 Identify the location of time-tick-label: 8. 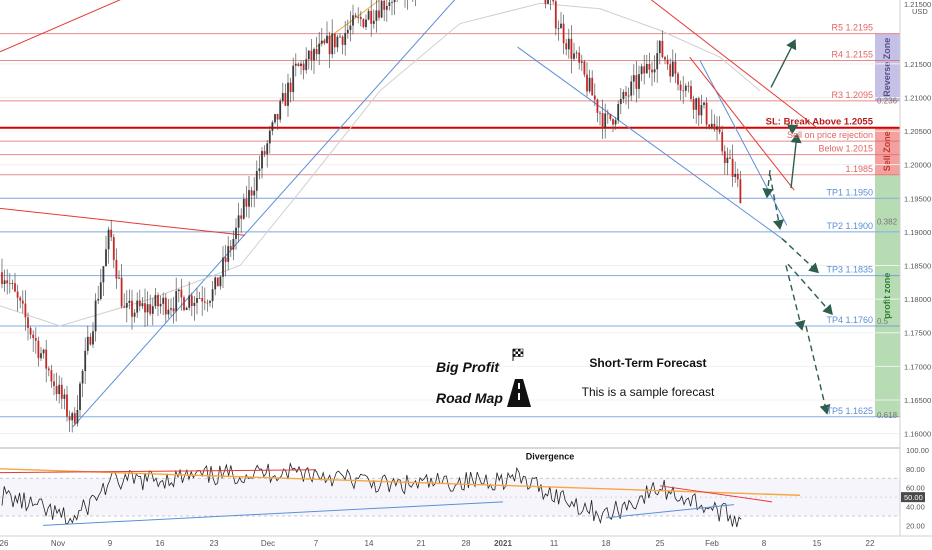
(764, 543).